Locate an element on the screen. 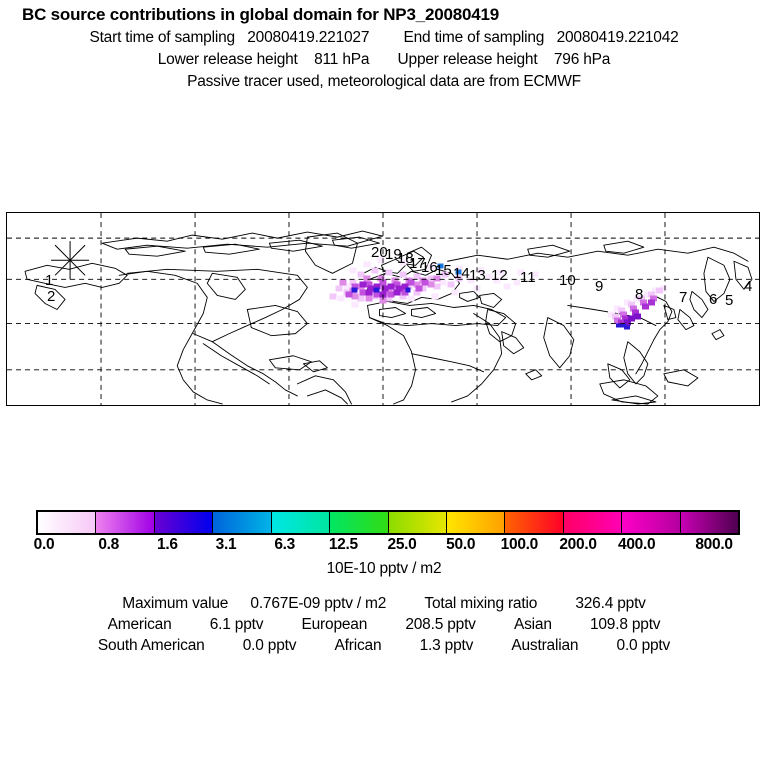 The width and height of the screenshot is (768, 768). colorbar-tick-8: 100.0 is located at coordinates (519, 544).